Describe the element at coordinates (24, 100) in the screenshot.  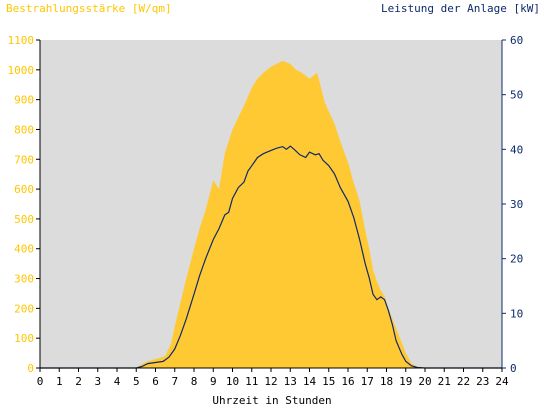
I see `y-left-tick-label: 900` at that location.